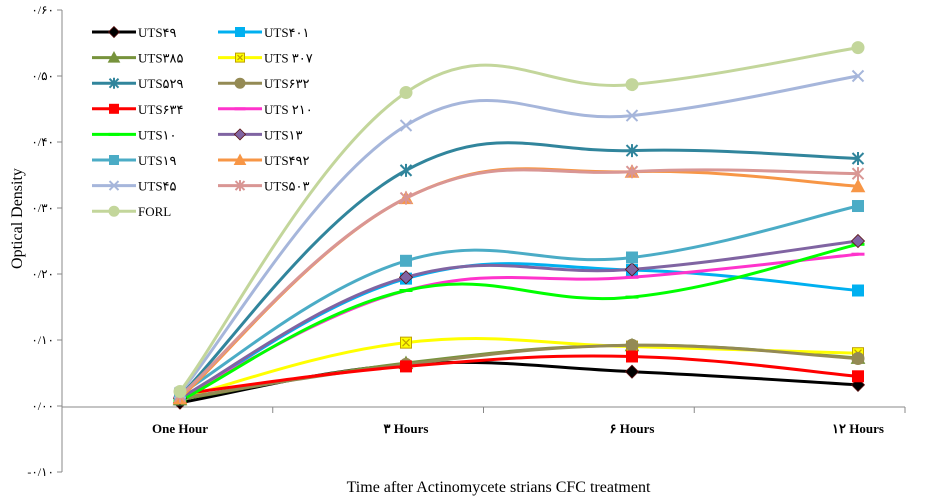  Describe the element at coordinates (283, 134) in the screenshot. I see `legend-label: UTS۱۳` at that location.